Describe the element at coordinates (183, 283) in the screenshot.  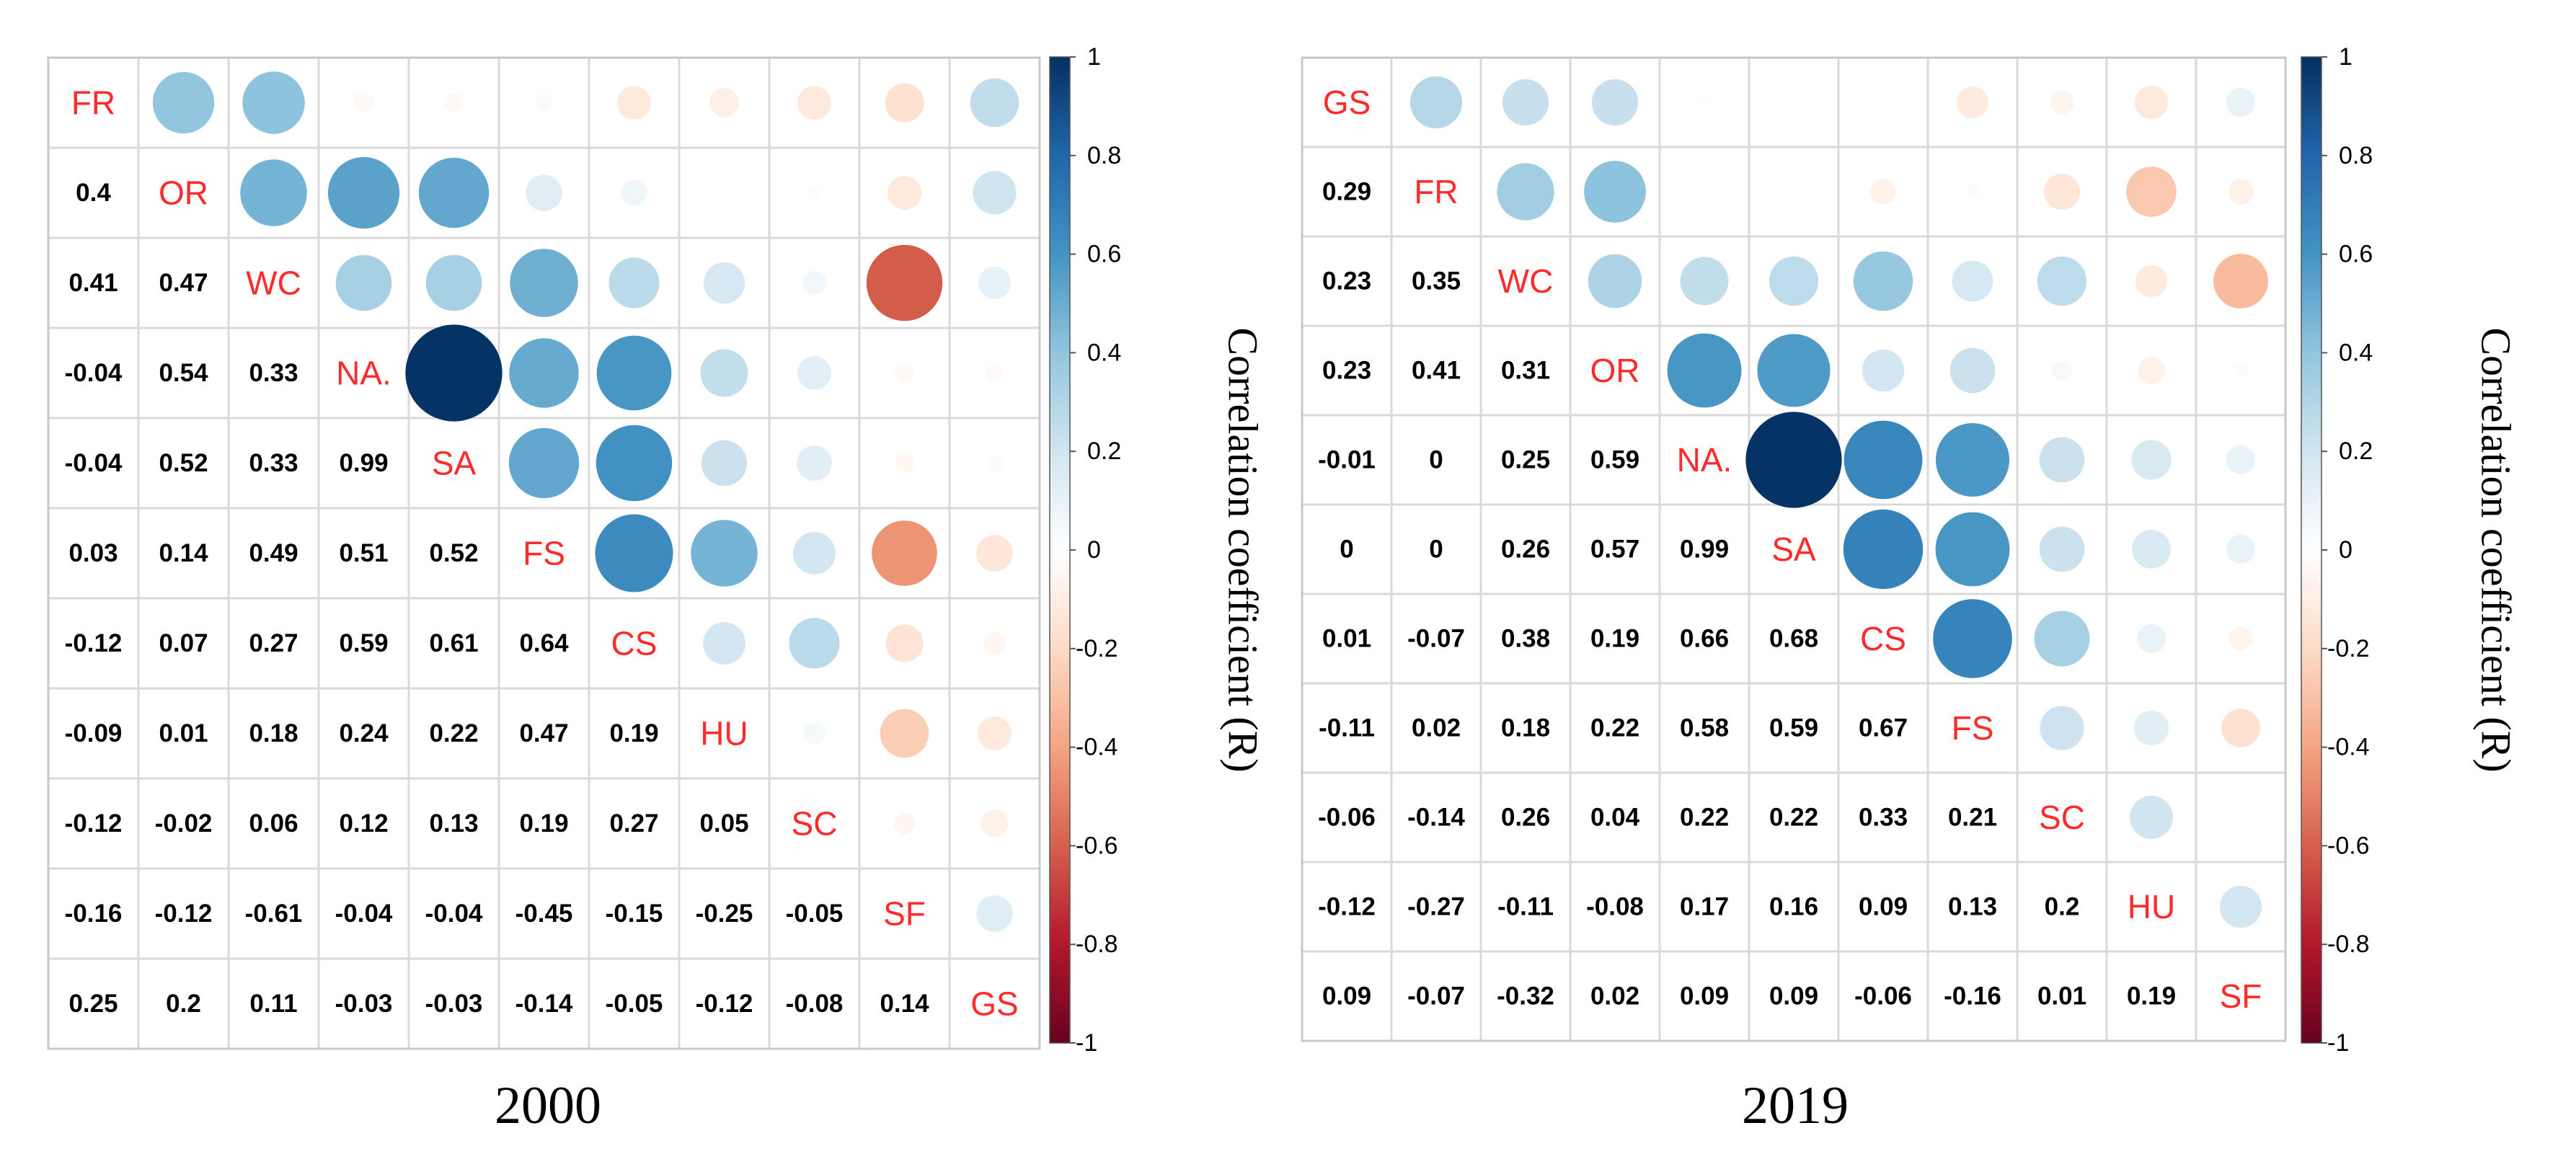
I see `correlation-value: 0.47` at that location.